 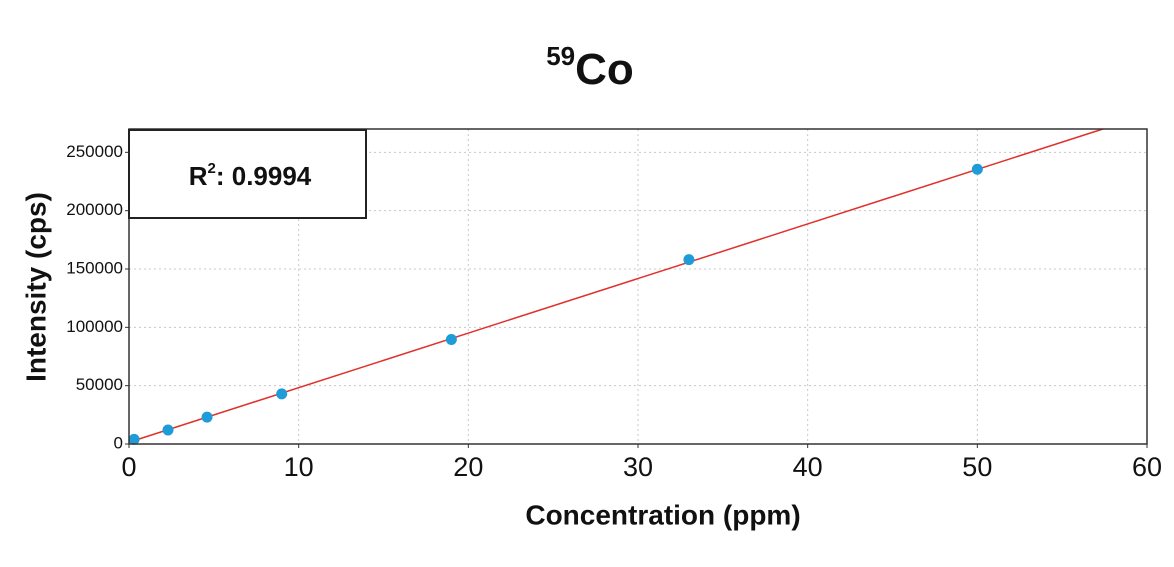 I want to click on chart-title: 59Co, so click(x=590, y=67).